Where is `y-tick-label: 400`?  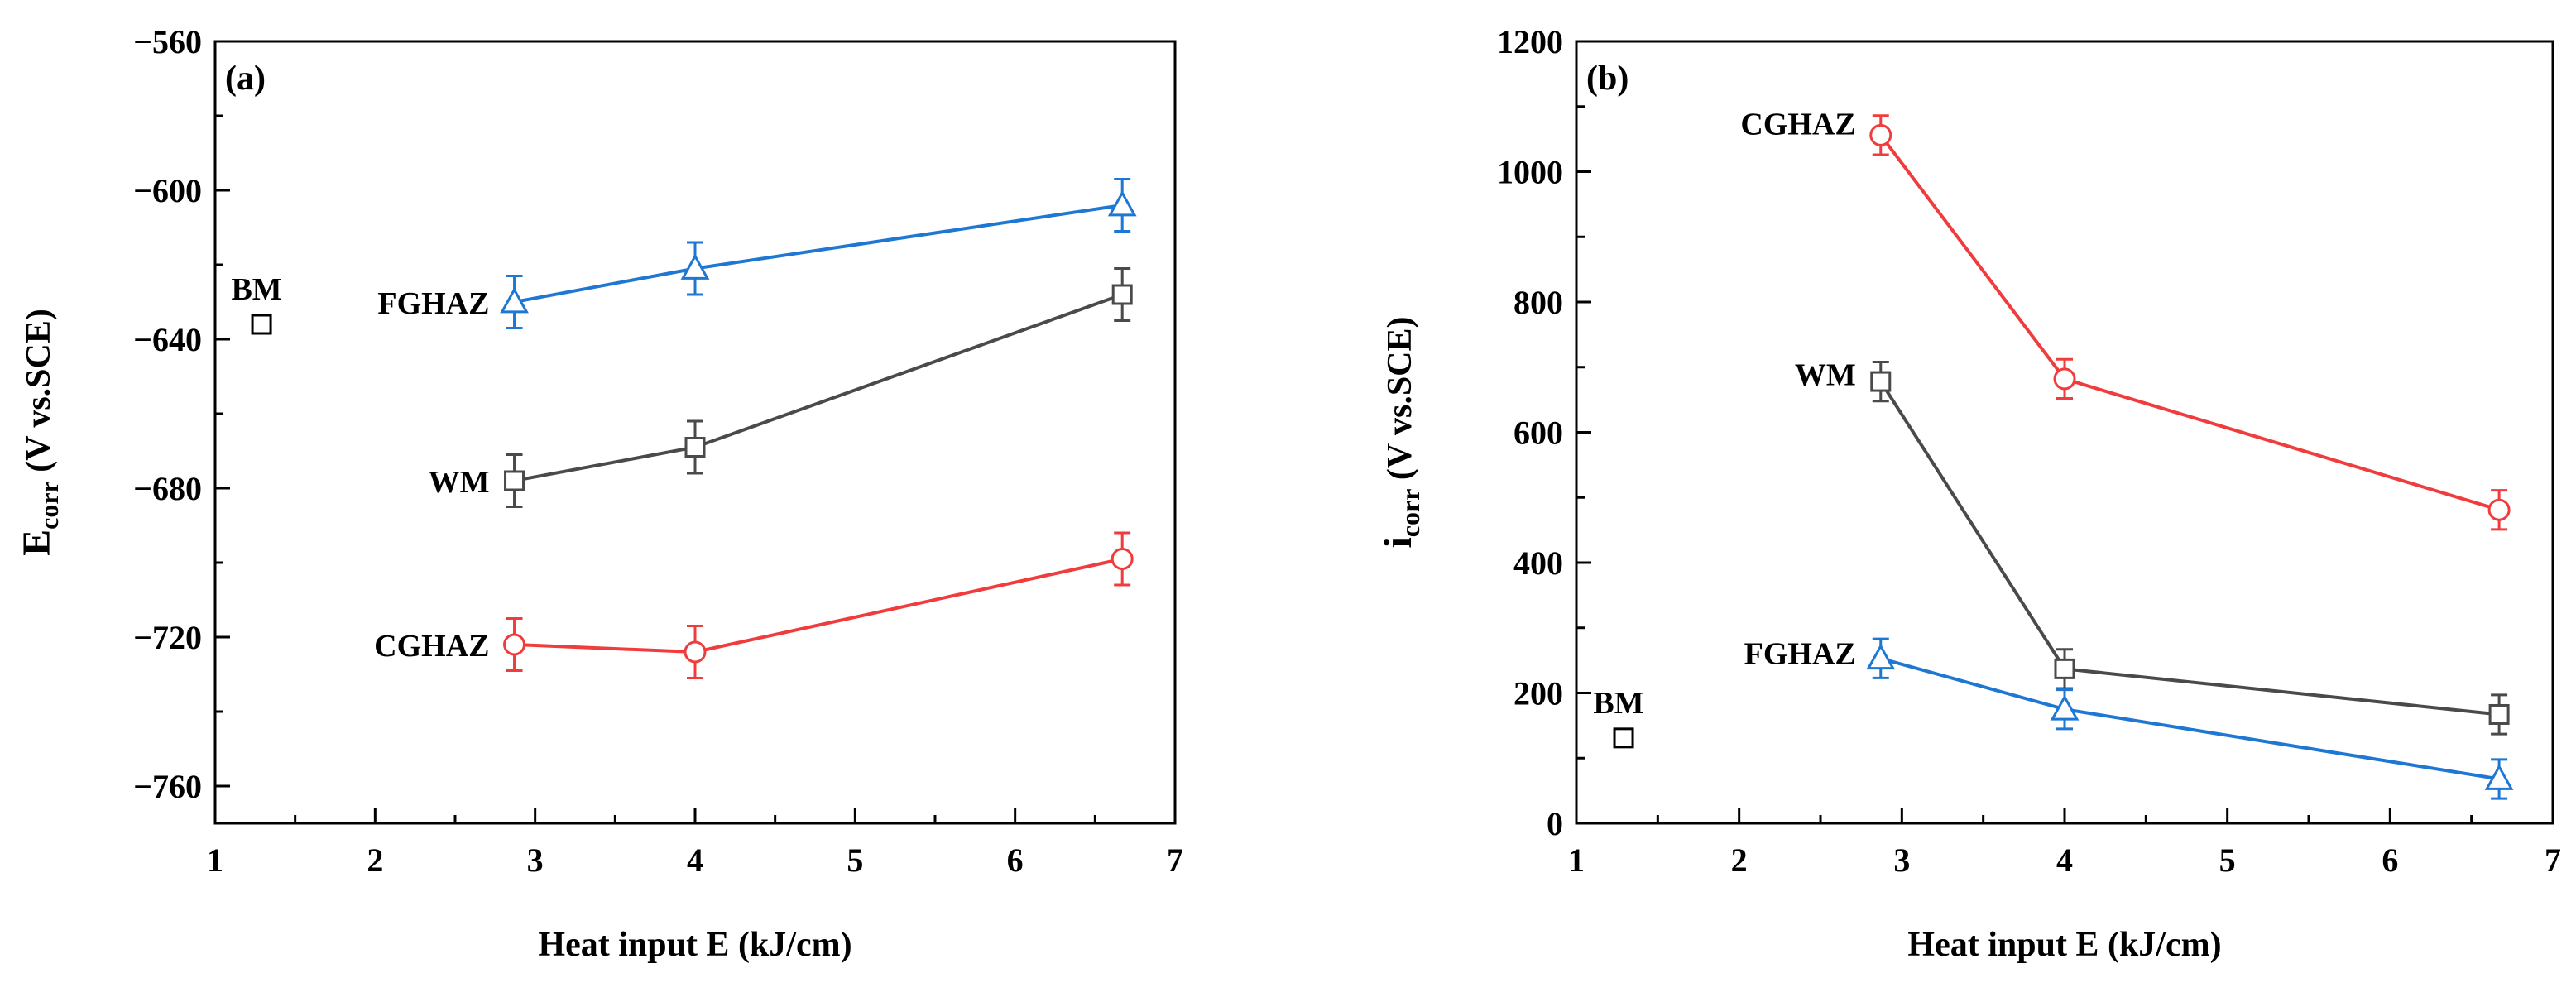 y-tick-label: 400 is located at coordinates (1538, 563).